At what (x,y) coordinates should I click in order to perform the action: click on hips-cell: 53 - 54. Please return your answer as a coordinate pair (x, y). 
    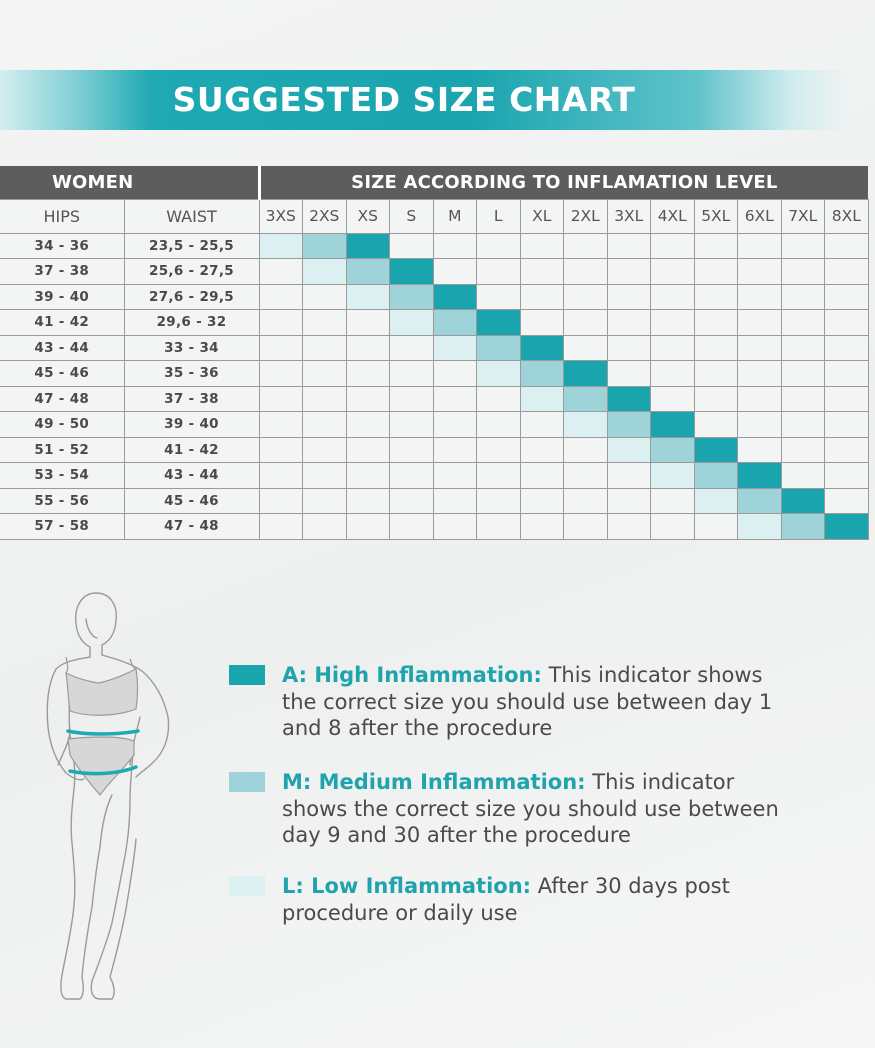
    Looking at the image, I should click on (62, 475).